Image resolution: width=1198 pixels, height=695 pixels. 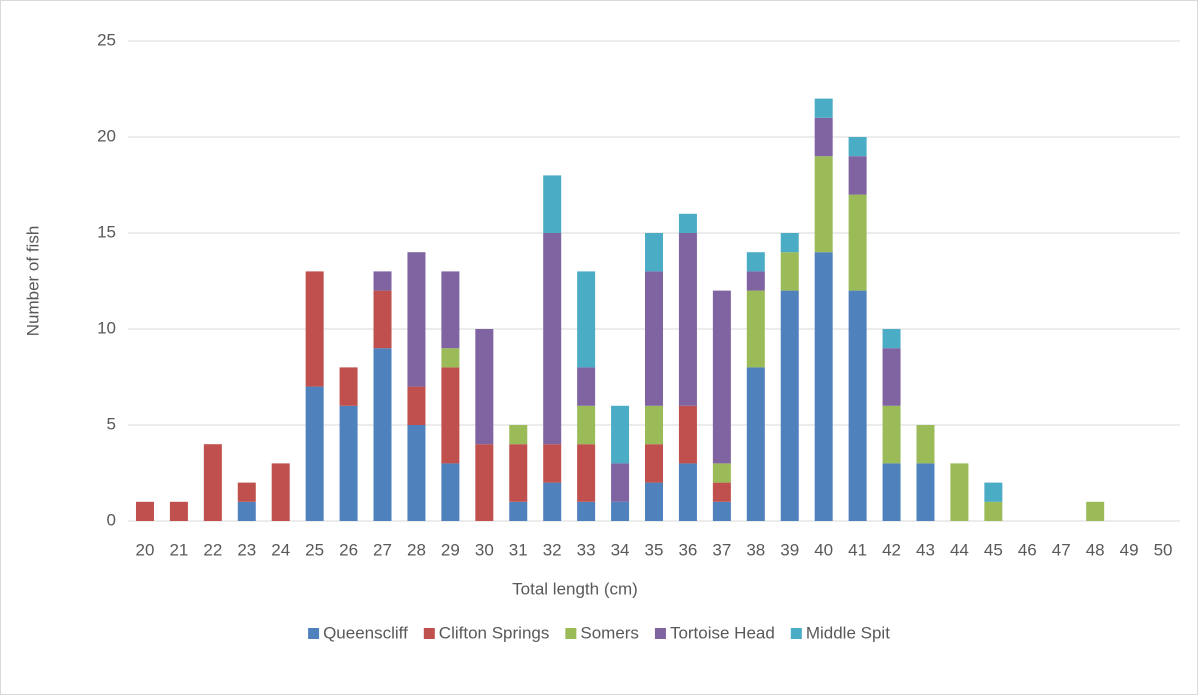 What do you see at coordinates (552, 549) in the screenshot?
I see `x-tick-label: 32` at bounding box center [552, 549].